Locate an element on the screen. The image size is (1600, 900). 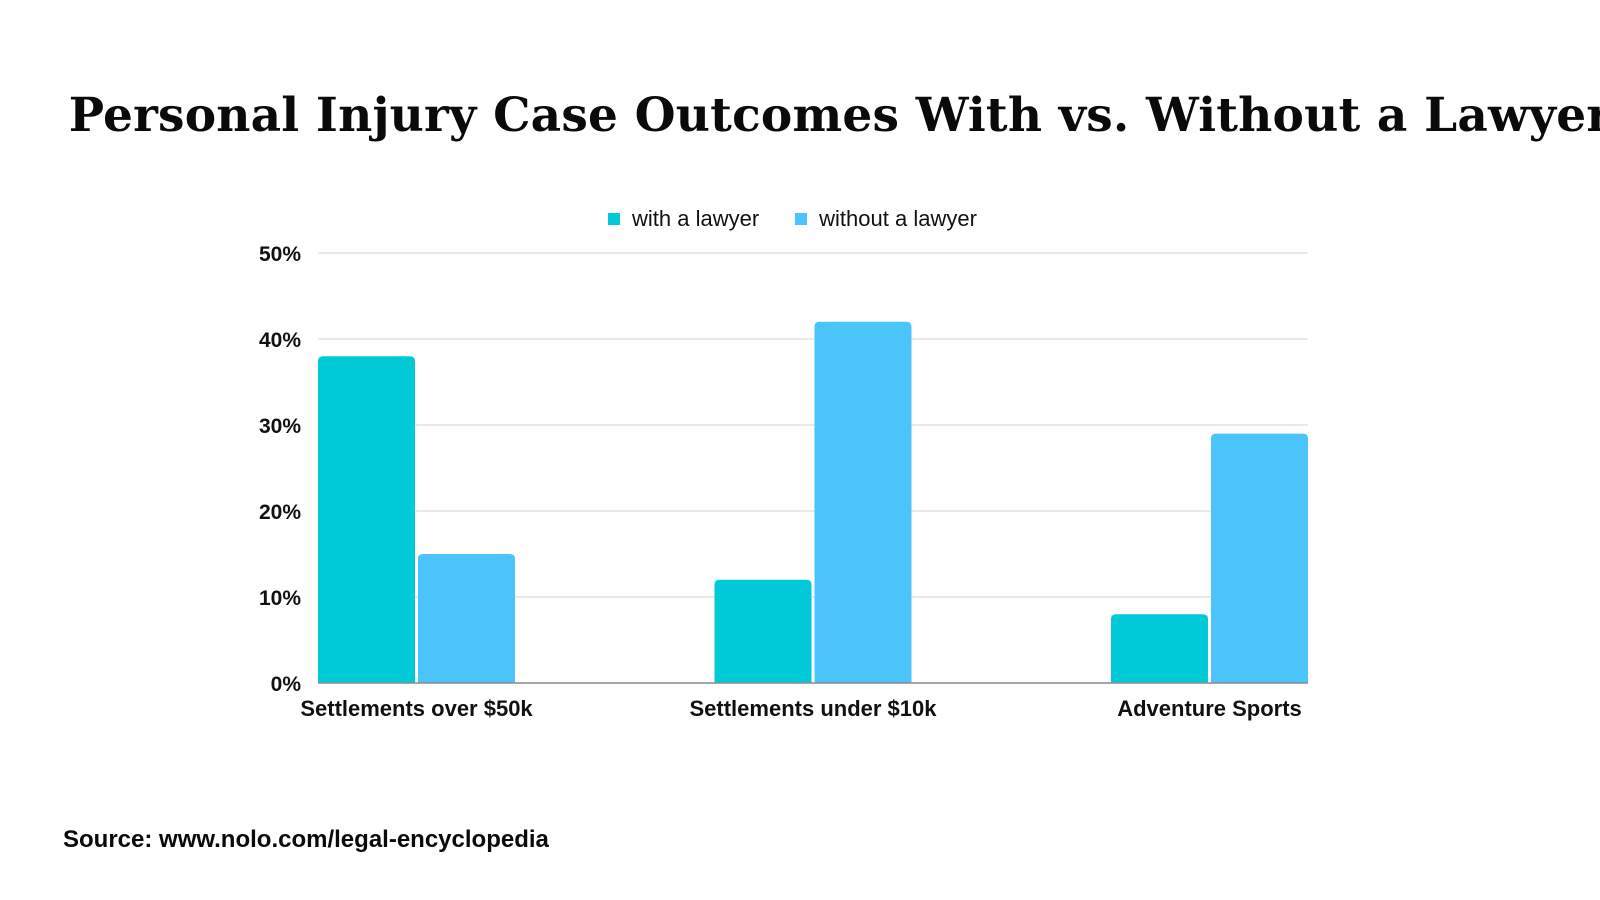
y-tick-label: 30% is located at coordinates (280, 426).